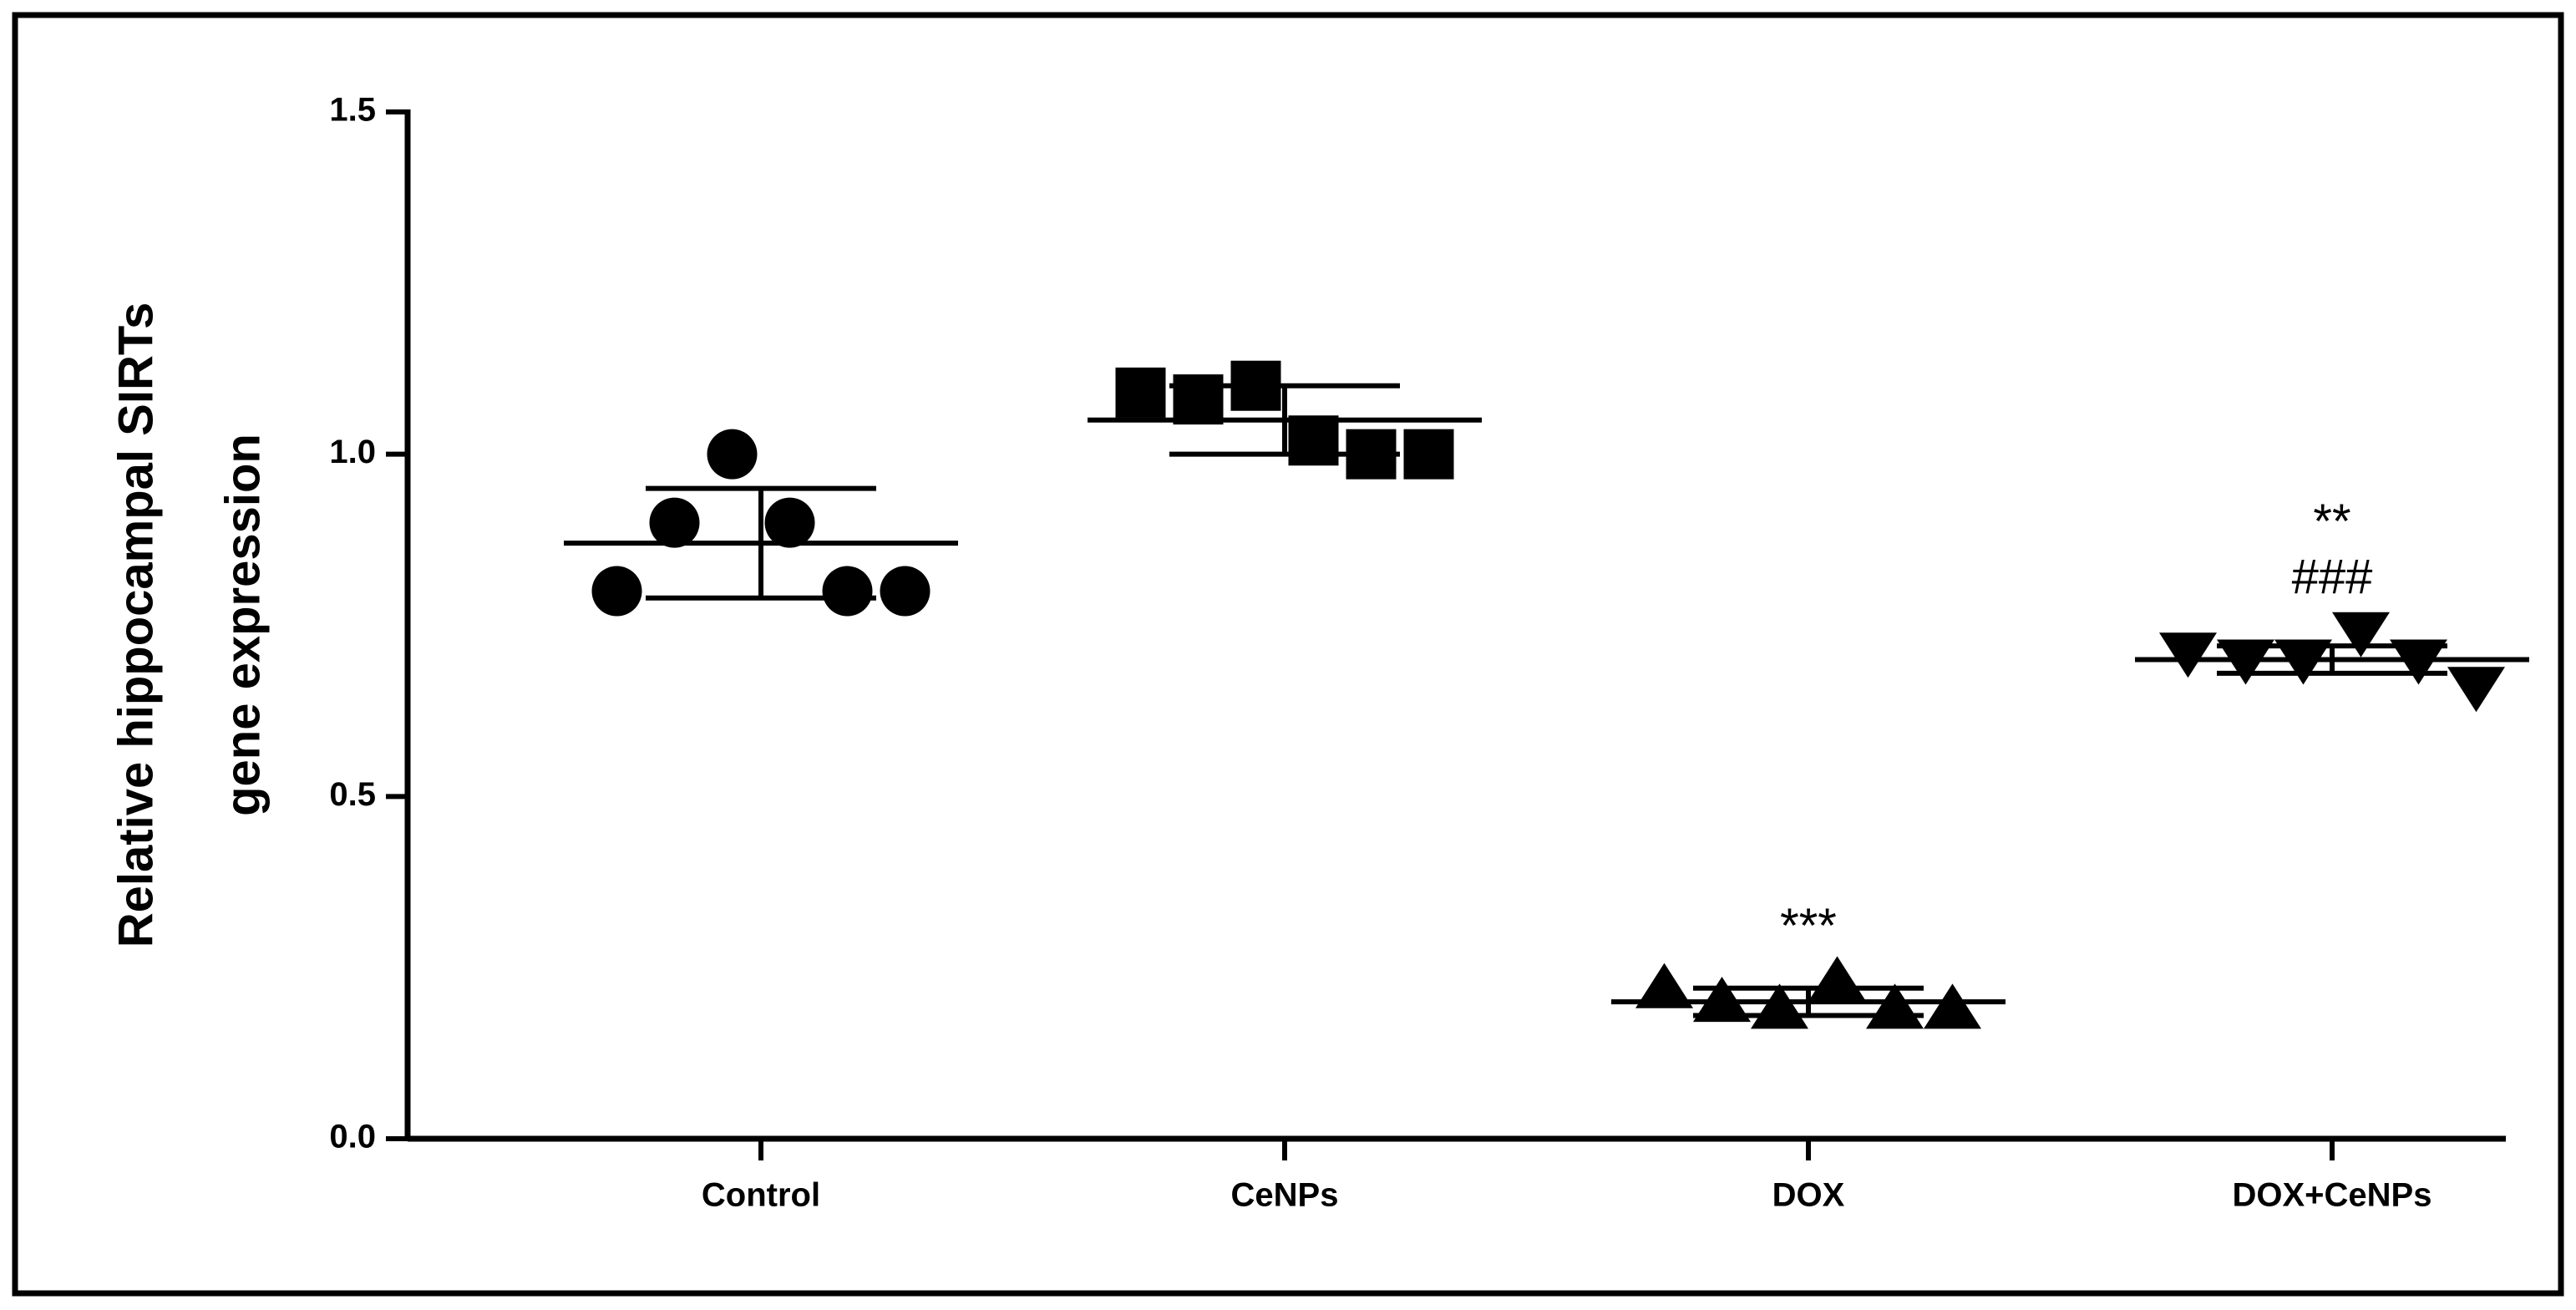 The width and height of the screenshot is (2576, 1310). I want to click on y-tick-label: 1.0, so click(352, 452).